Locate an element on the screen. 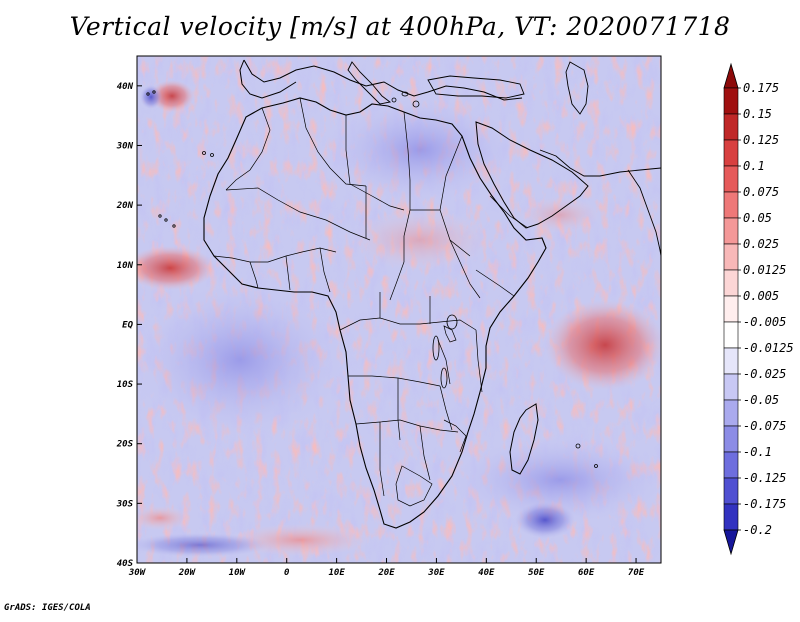 Image resolution: width=800 pixels, height=622 pixels. lon-tick-label: 60E is located at coordinates (586, 573).